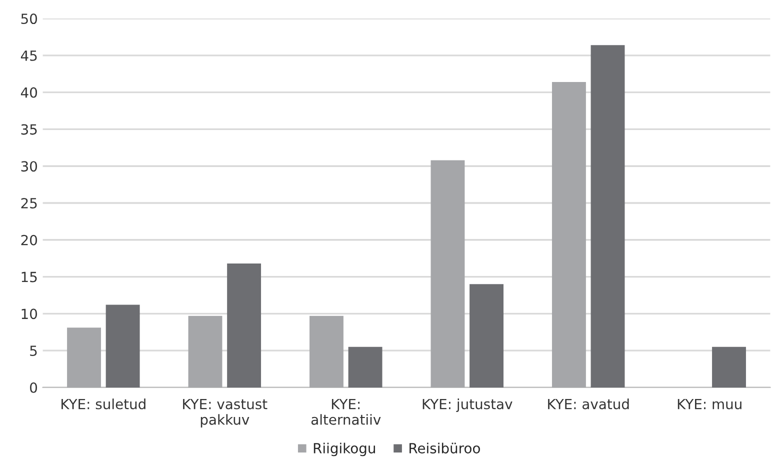  Describe the element at coordinates (28, 55) in the screenshot. I see `y-tick-label: 45` at that location.